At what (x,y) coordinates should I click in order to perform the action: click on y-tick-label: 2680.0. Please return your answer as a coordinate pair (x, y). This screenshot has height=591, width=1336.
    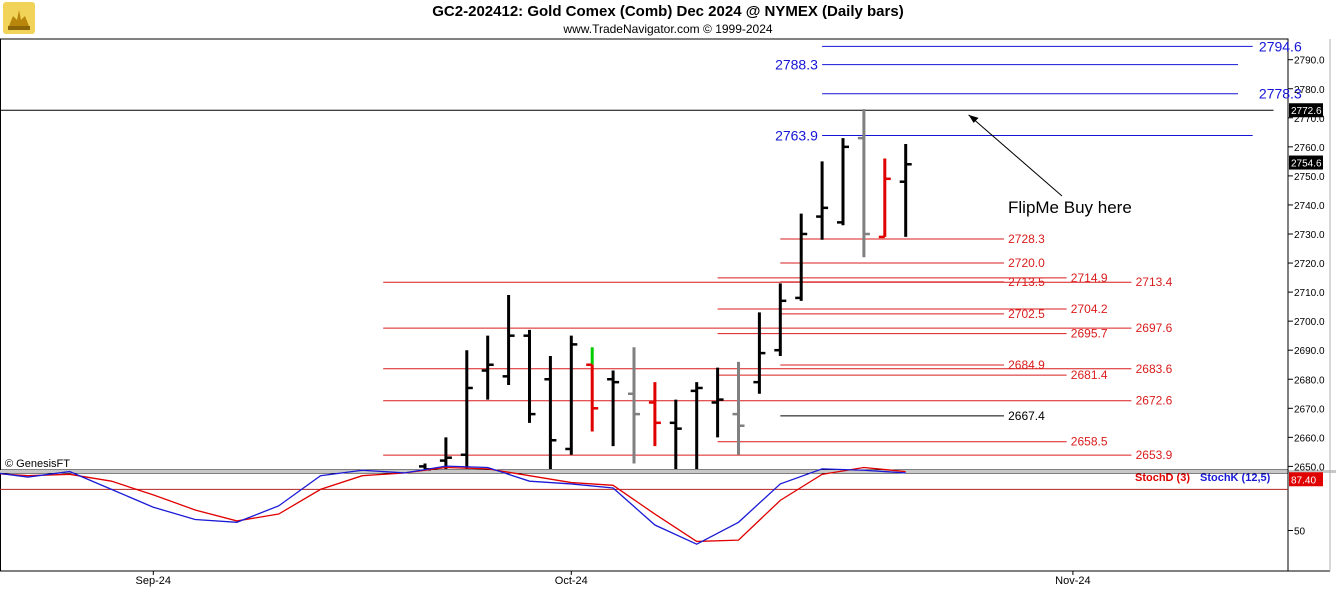
    Looking at the image, I should click on (1309, 380).